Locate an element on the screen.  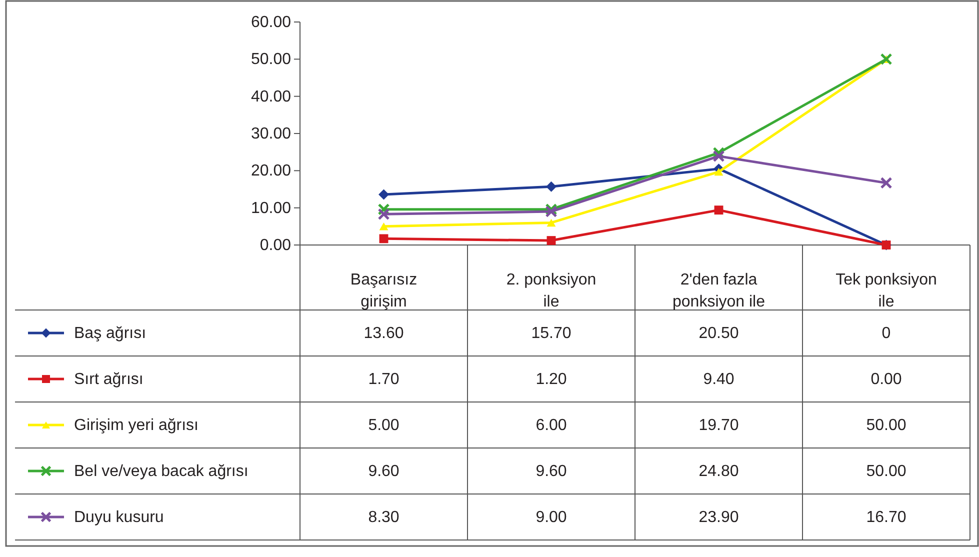
x-tick-label: Tek ponksiyon ile is located at coordinates (886, 291).